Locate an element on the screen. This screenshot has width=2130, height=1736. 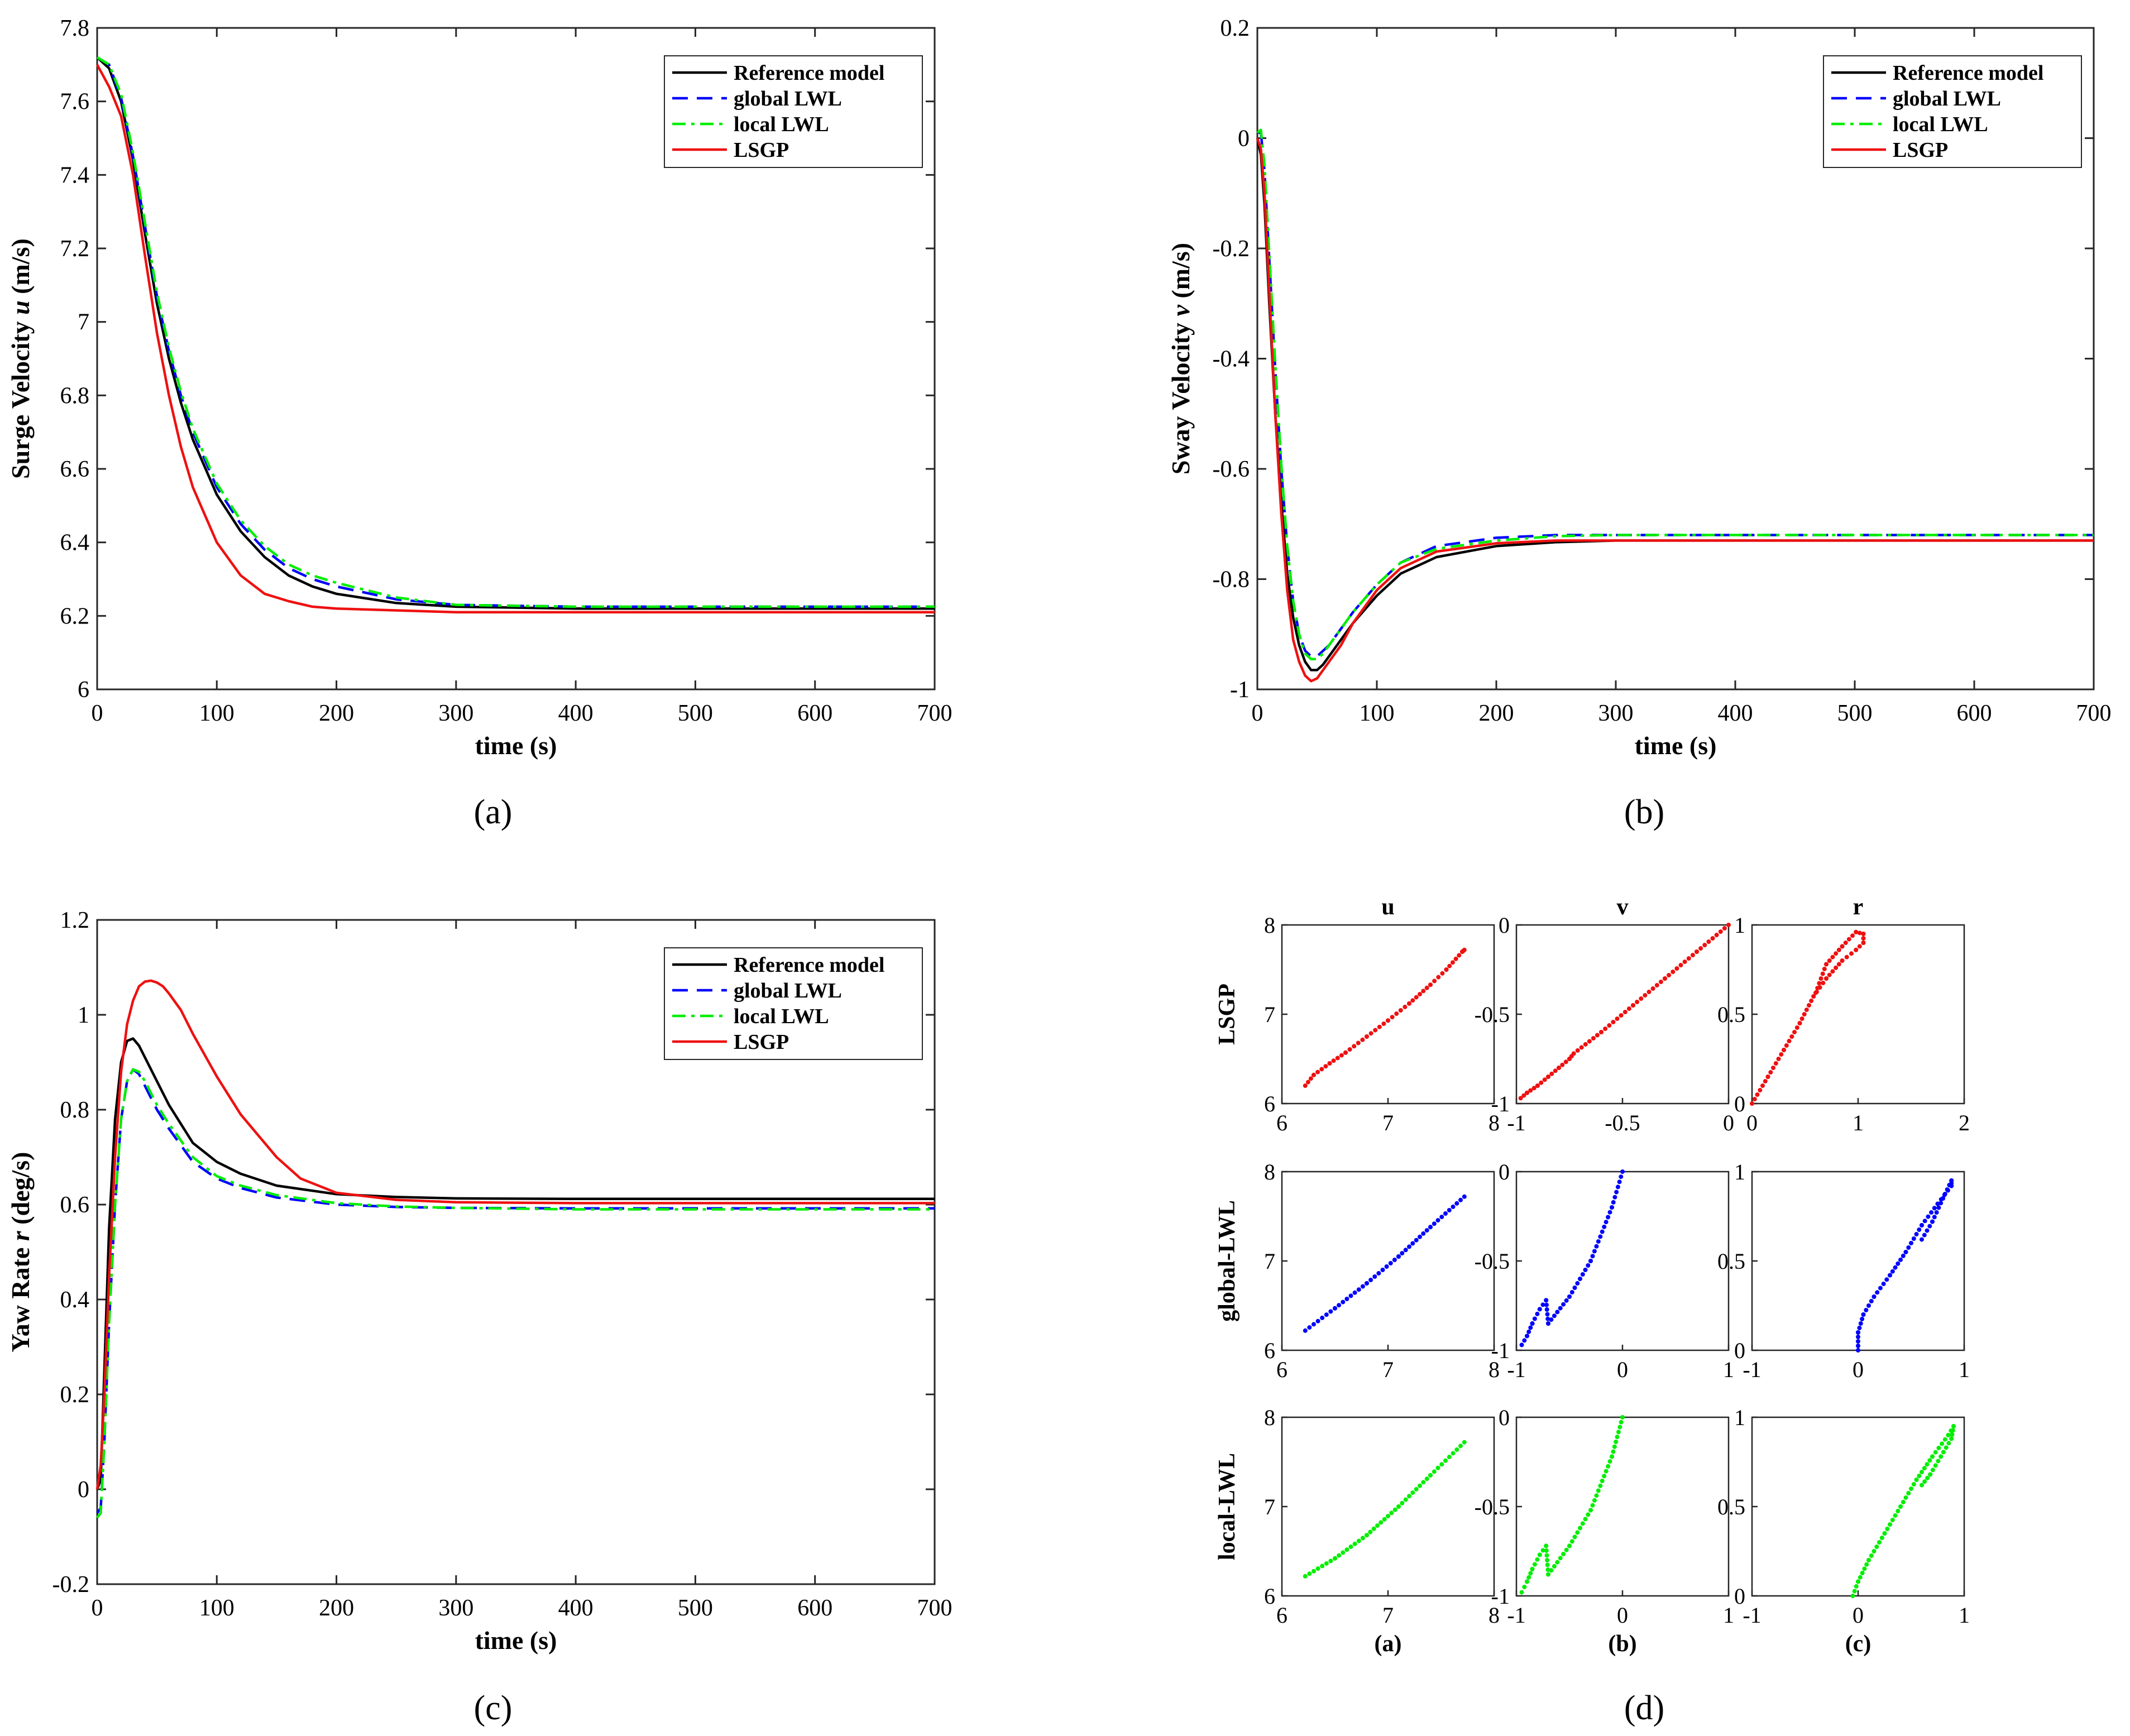
x-tick-label: -1 is located at coordinates (1516, 1369).